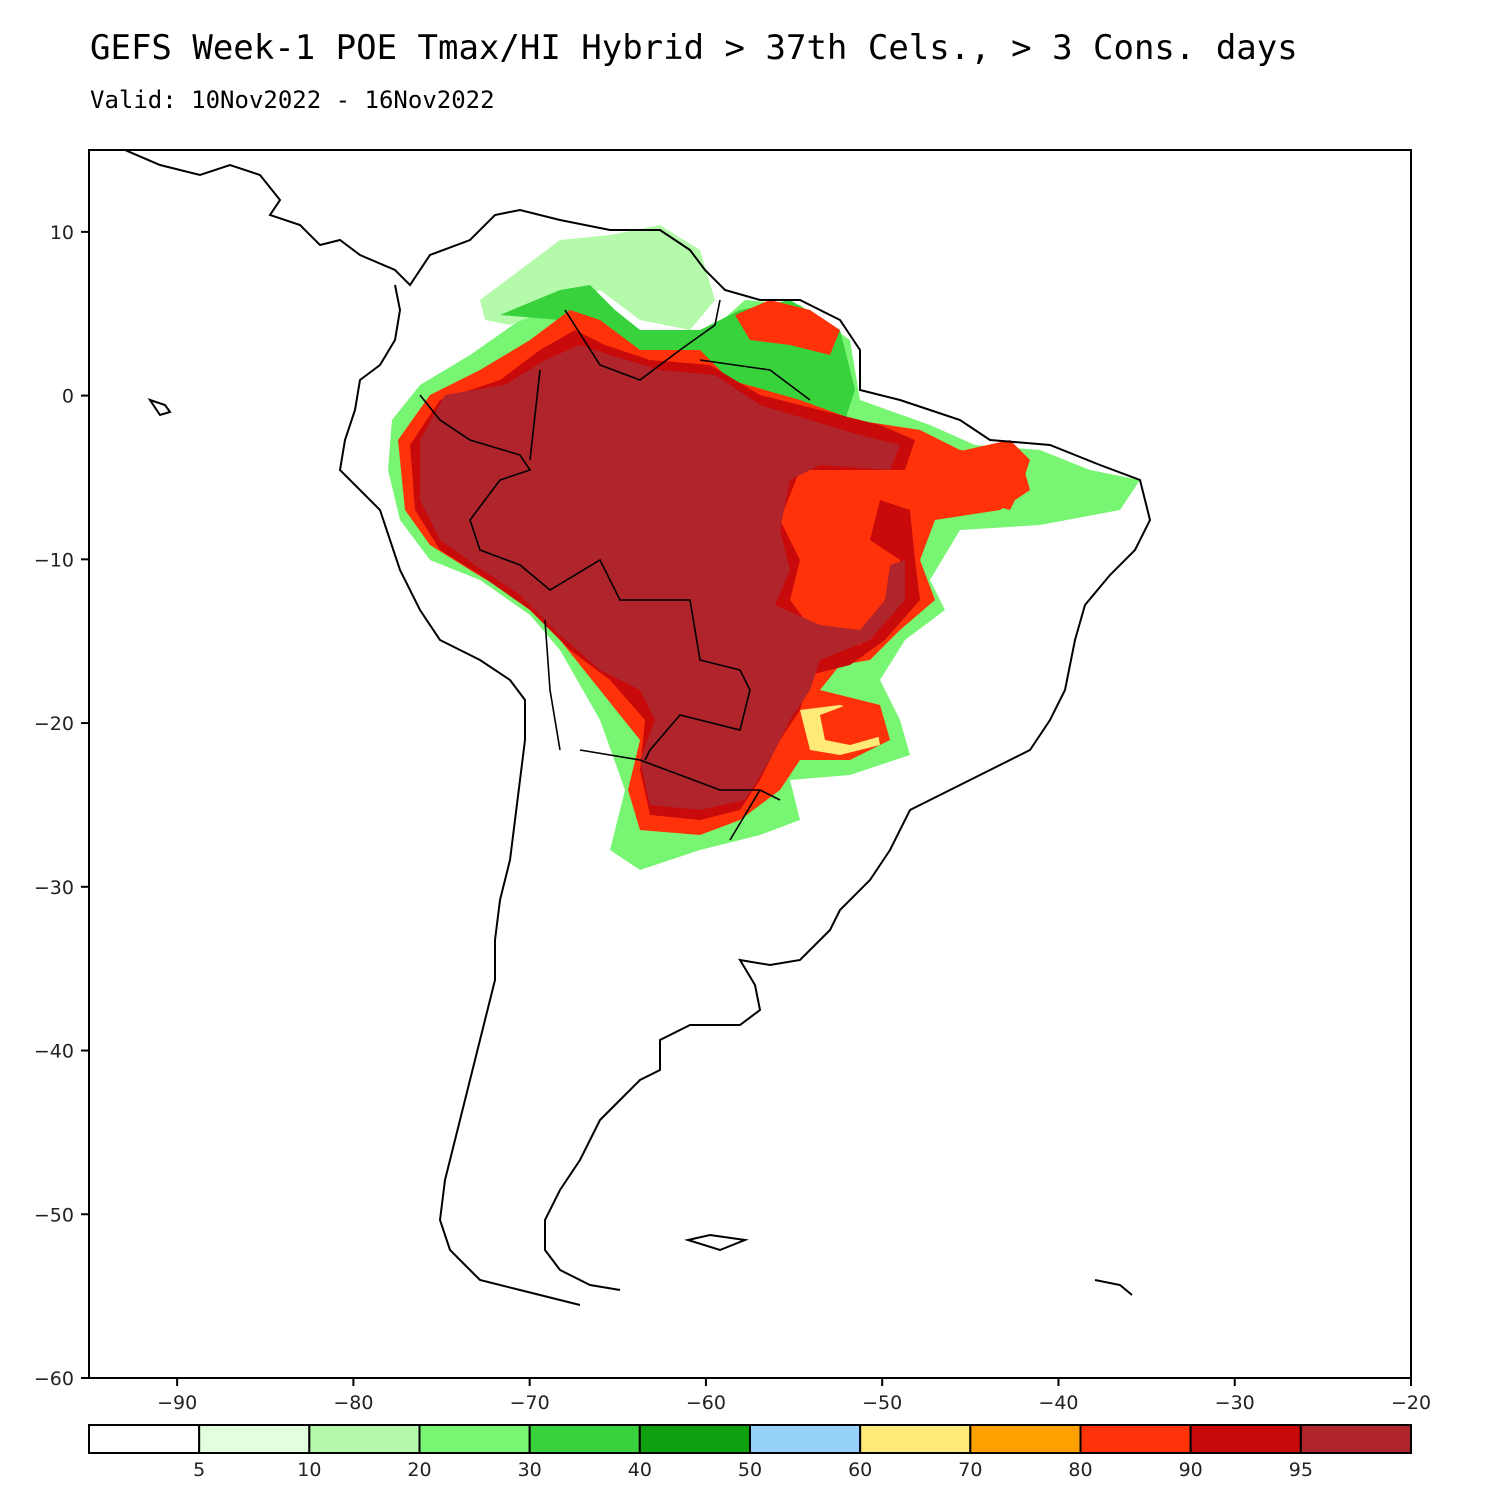 This screenshot has height=1500, width=1500. What do you see at coordinates (54, 888) in the screenshot?
I see `y-tick-label: −30` at bounding box center [54, 888].